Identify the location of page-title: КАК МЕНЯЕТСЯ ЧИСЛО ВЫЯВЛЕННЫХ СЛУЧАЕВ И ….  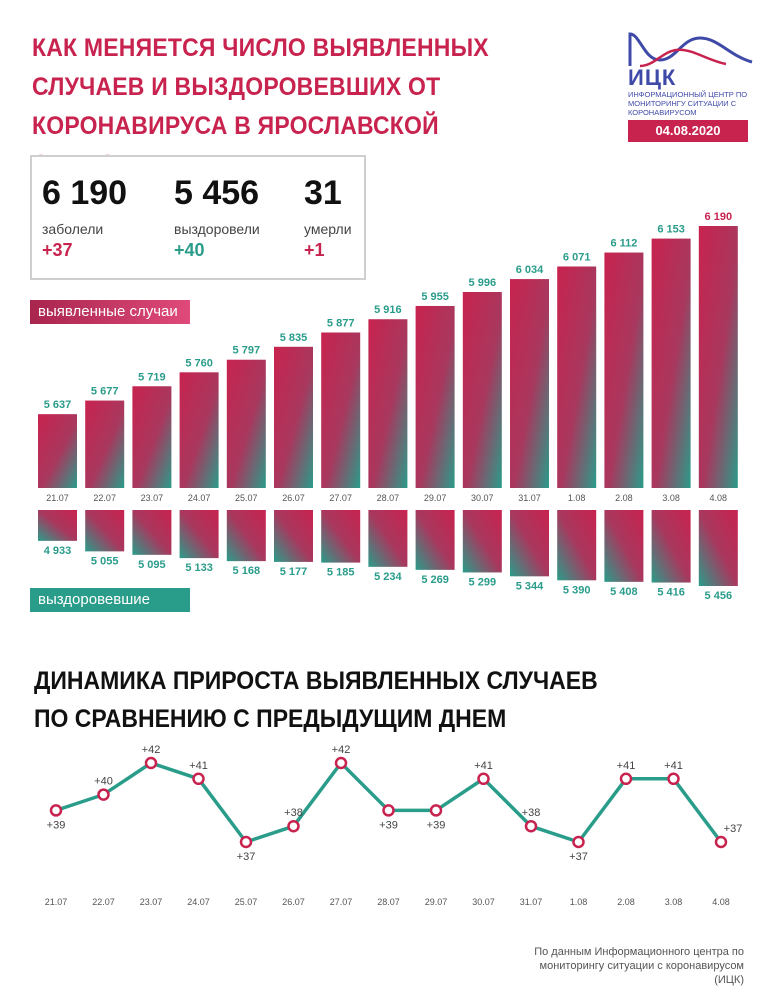
(260, 105).